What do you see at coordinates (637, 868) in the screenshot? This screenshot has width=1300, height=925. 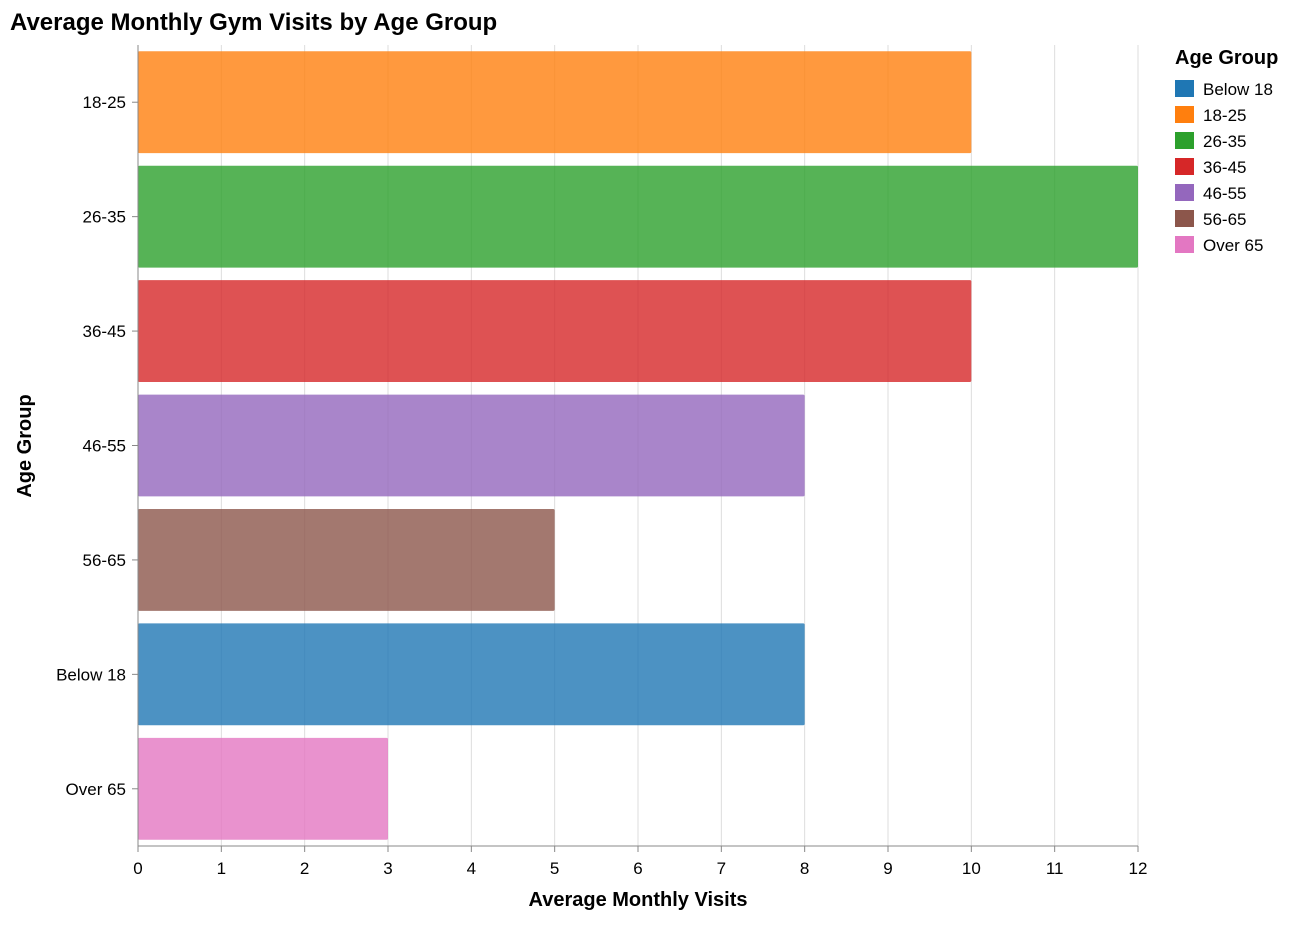 I see `x-tick-label: 6` at bounding box center [637, 868].